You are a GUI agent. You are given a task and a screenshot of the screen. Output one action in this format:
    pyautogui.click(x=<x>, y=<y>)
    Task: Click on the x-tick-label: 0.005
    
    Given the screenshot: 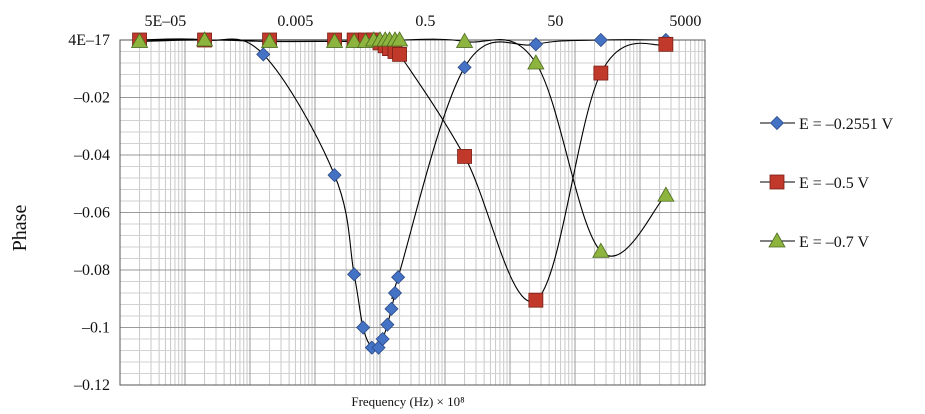 What is the action you would take?
    pyautogui.click(x=295, y=21)
    